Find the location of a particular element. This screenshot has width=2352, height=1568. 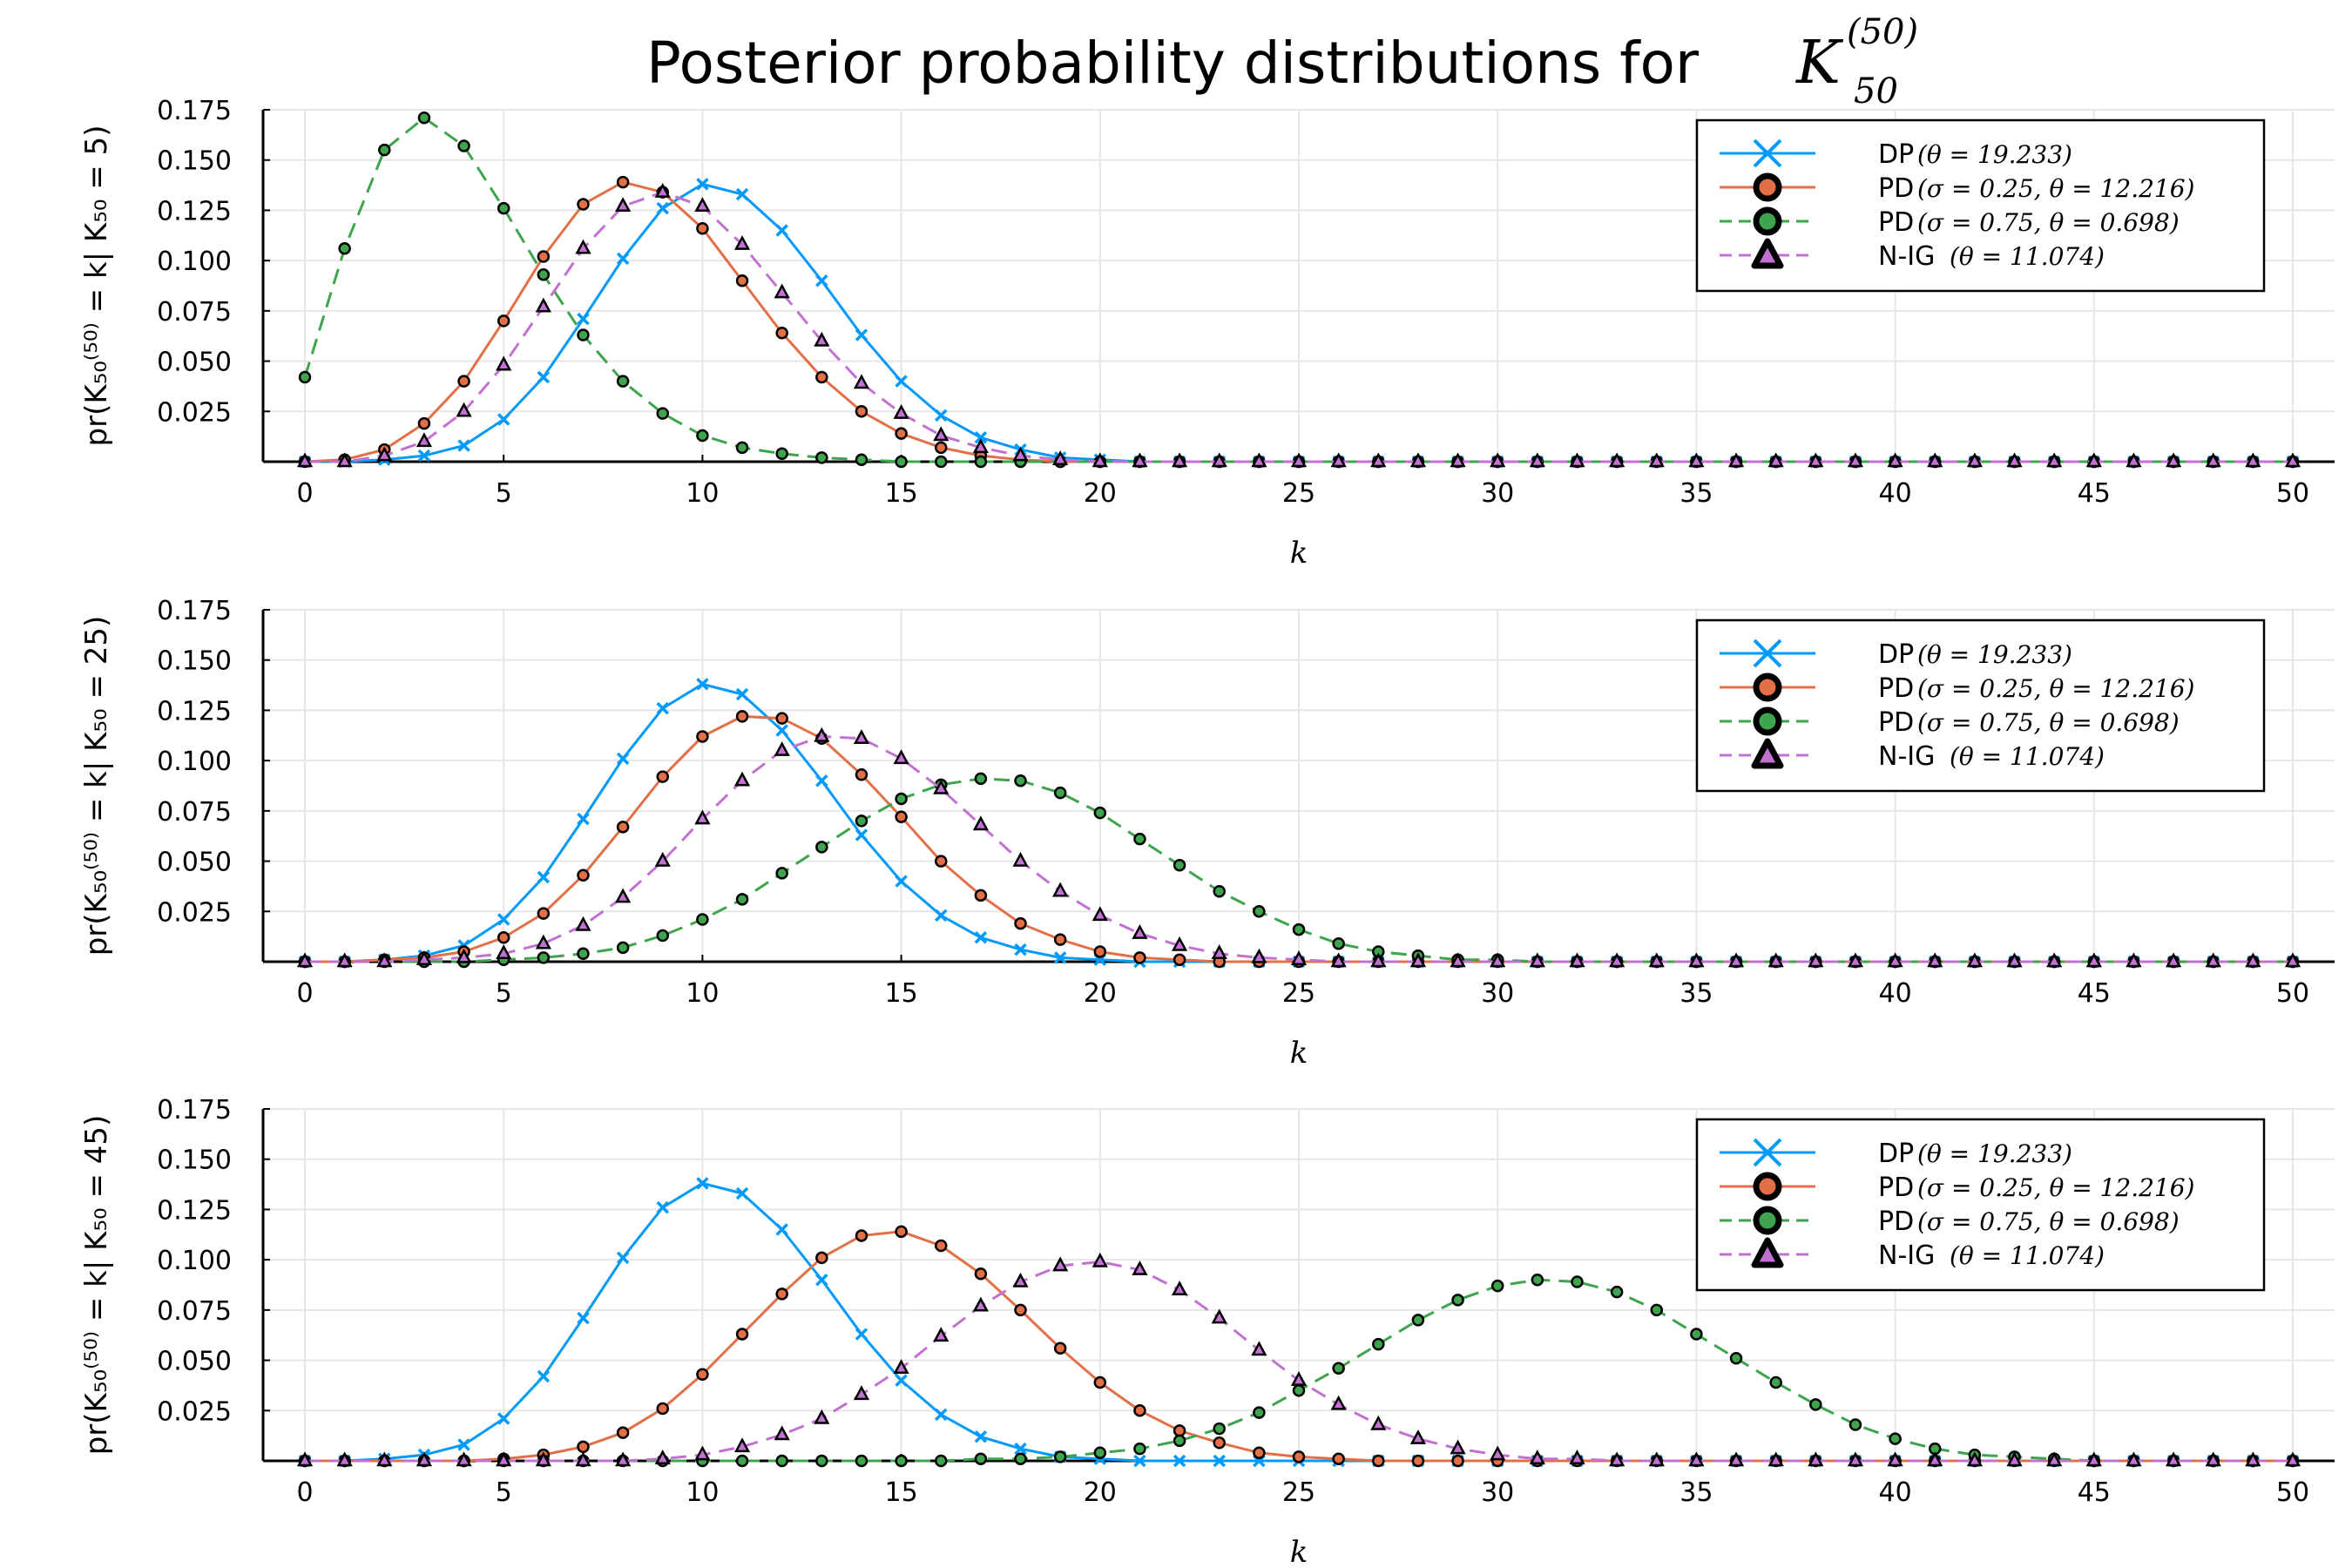

y-tick-label: 0.025 is located at coordinates (194, 412).